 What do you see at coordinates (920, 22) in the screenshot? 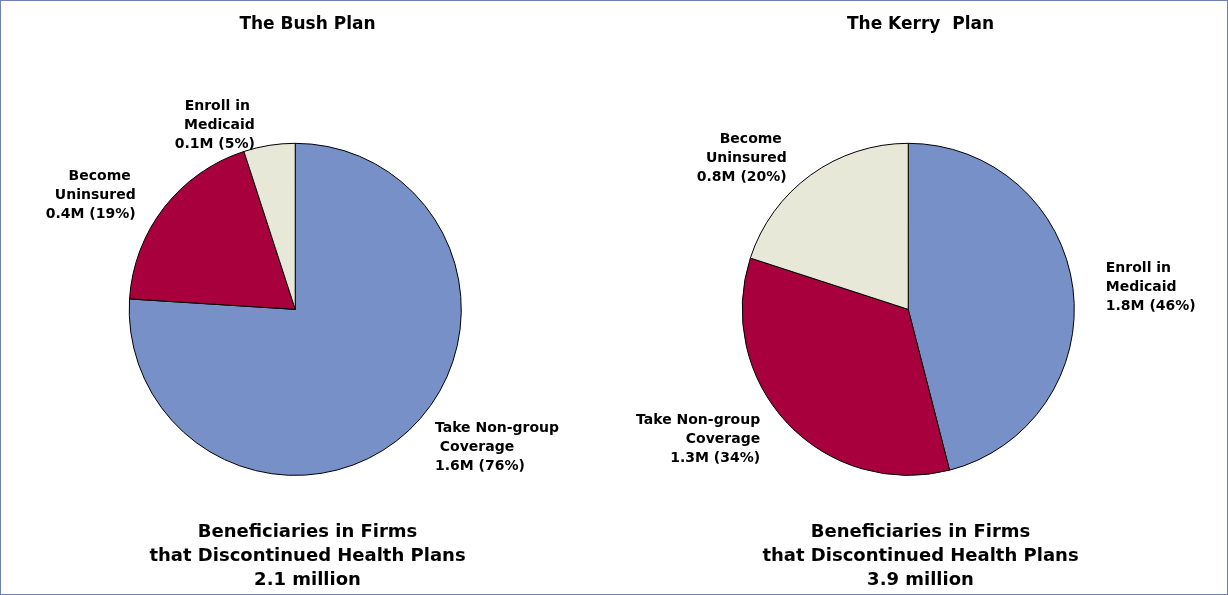
I see `chart-title: The Kerry Plan` at bounding box center [920, 22].